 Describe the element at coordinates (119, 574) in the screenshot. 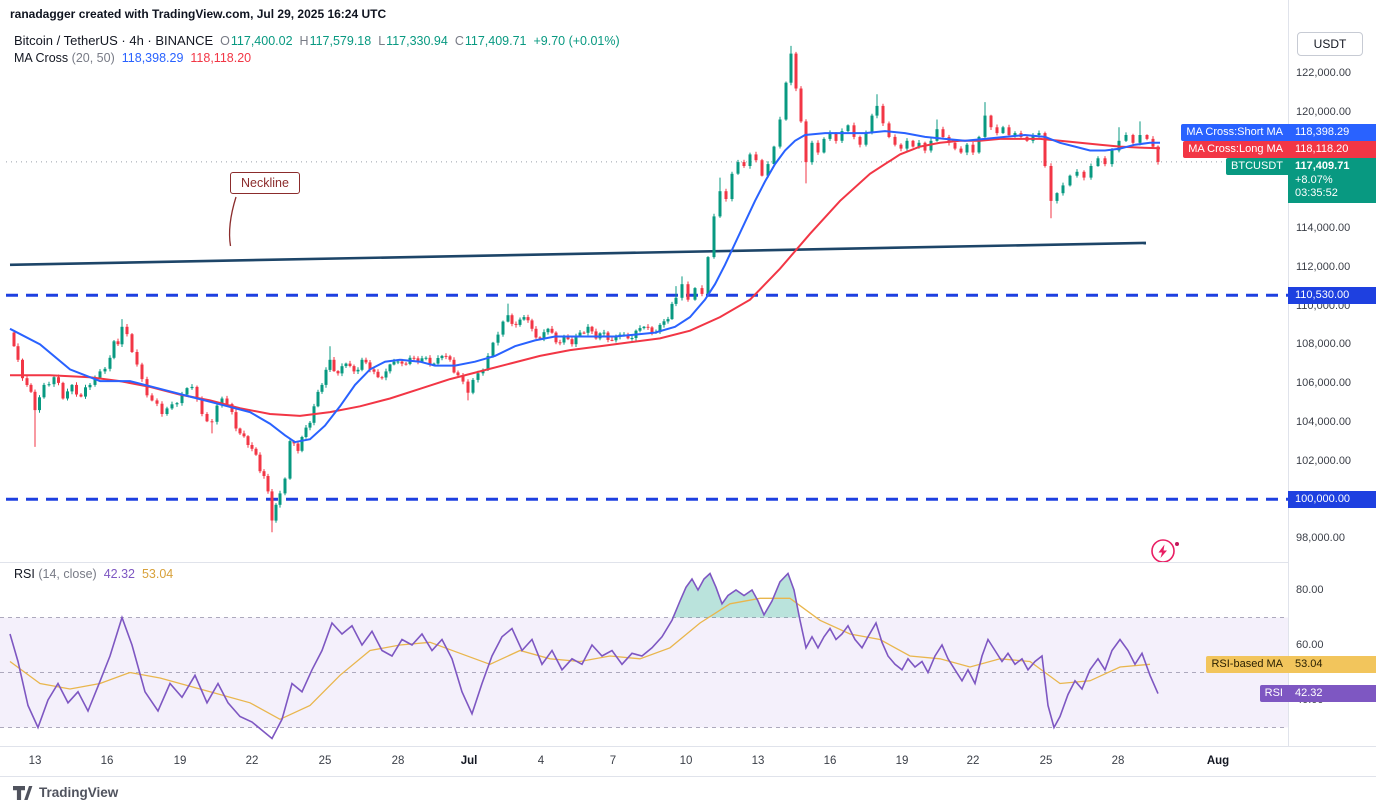

I see `rsi-value: 42.32` at that location.